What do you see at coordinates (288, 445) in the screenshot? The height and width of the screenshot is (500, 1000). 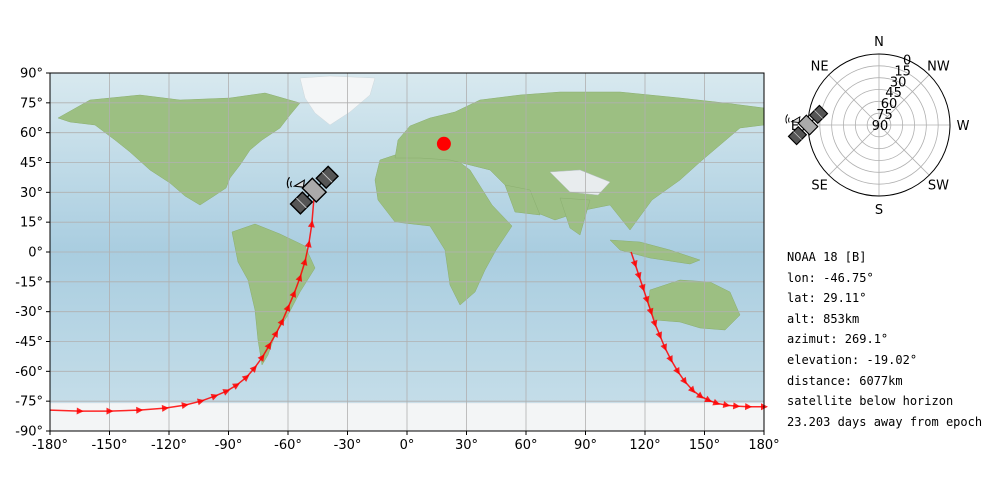 I see `lon-tick-label: -60°` at bounding box center [288, 445].